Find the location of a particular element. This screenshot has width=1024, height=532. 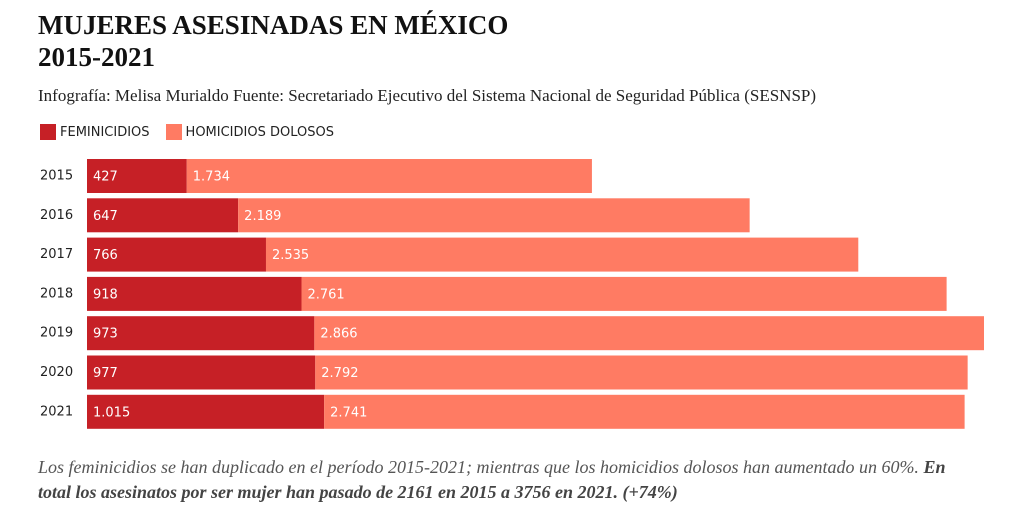

chart-title: 2015-2021 is located at coordinates (96, 57).